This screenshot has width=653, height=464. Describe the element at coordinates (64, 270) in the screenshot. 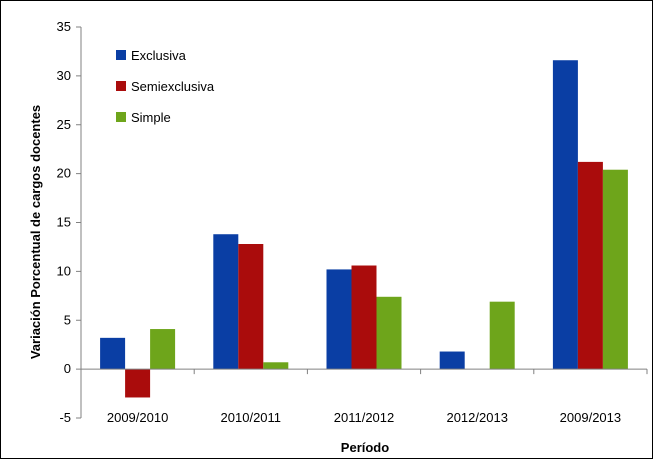

I see `y-tick-label: 10` at that location.